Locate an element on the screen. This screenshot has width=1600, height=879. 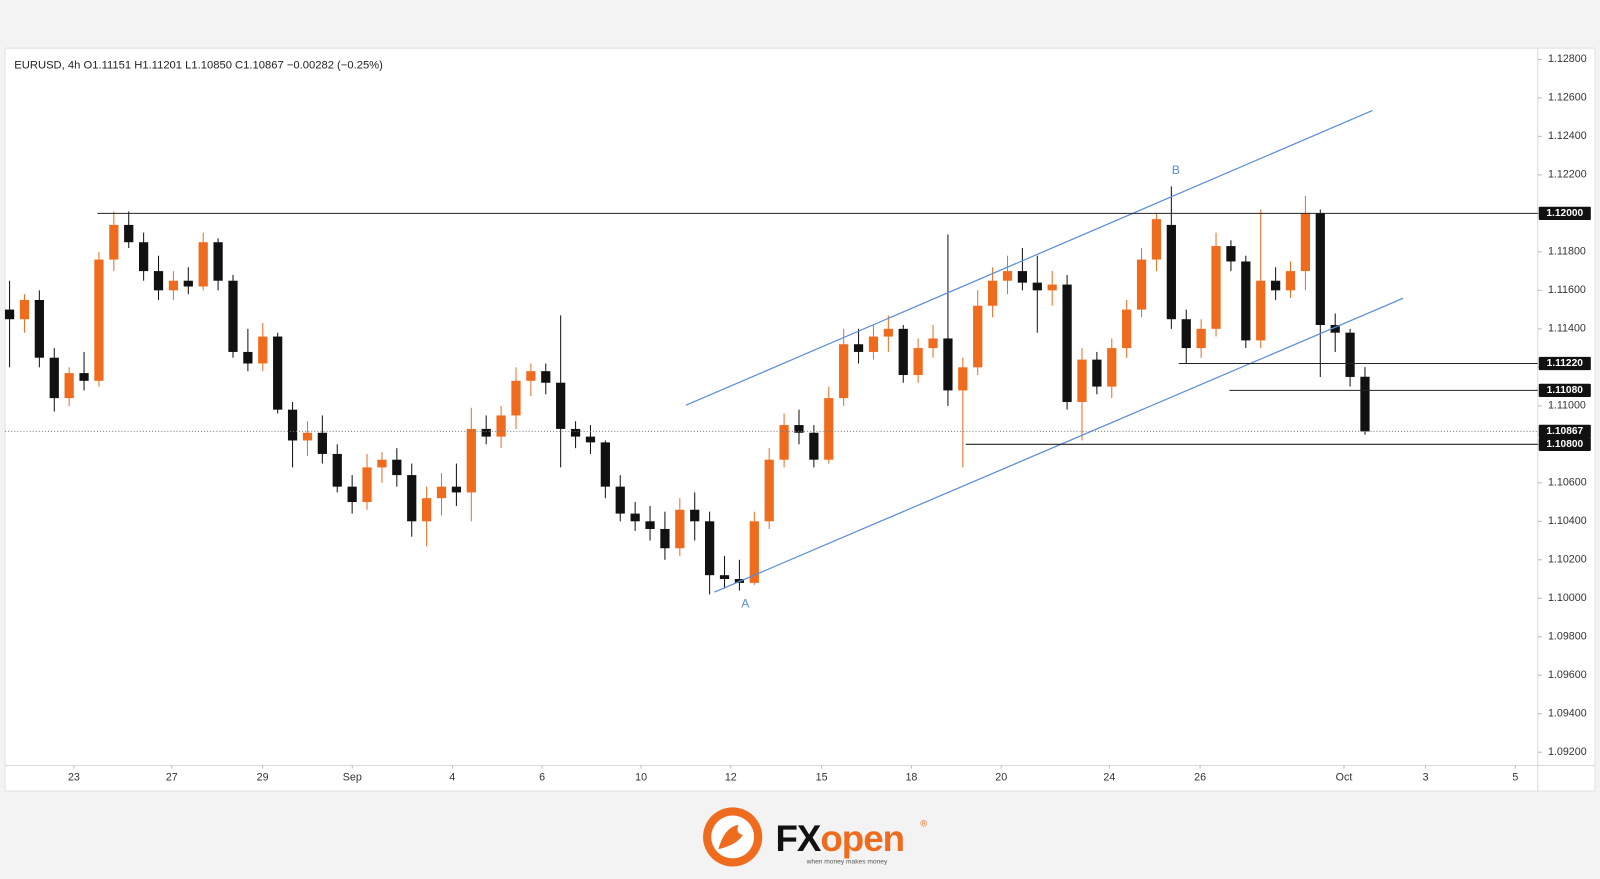
annotation: A is located at coordinates (745, 603).